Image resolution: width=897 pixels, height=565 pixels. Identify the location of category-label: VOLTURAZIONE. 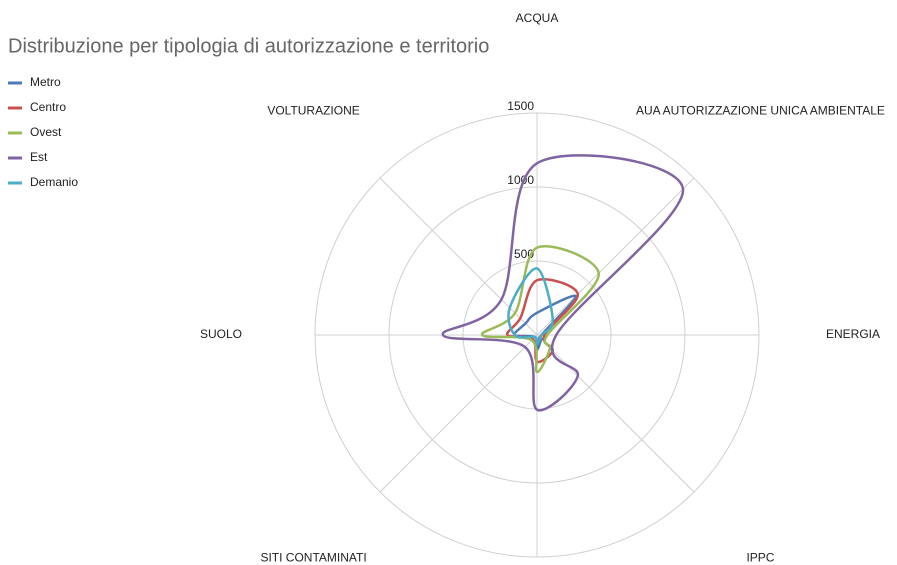
(313, 111).